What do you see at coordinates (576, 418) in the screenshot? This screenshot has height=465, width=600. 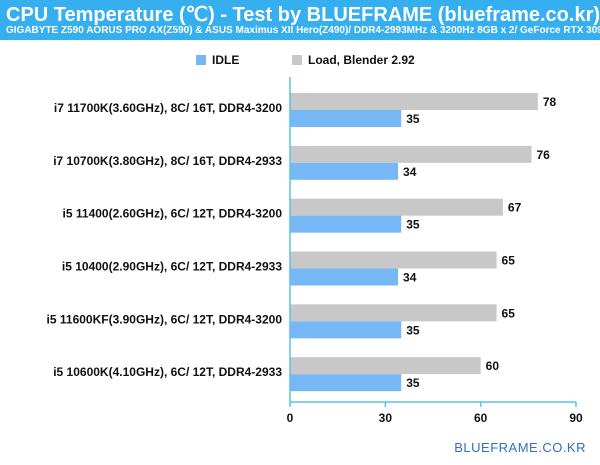 I see `x-tick-label: 90` at bounding box center [576, 418].